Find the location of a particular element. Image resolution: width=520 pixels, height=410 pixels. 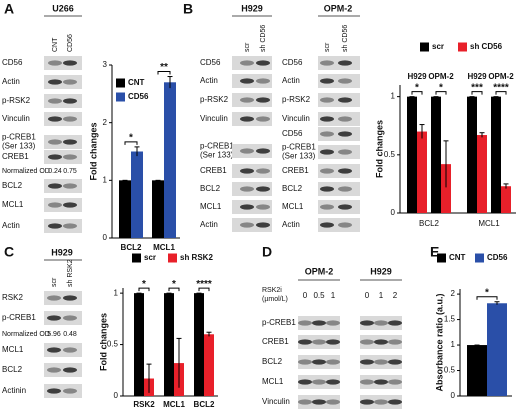

od-value: 0.75 is located at coordinates (70, 171).